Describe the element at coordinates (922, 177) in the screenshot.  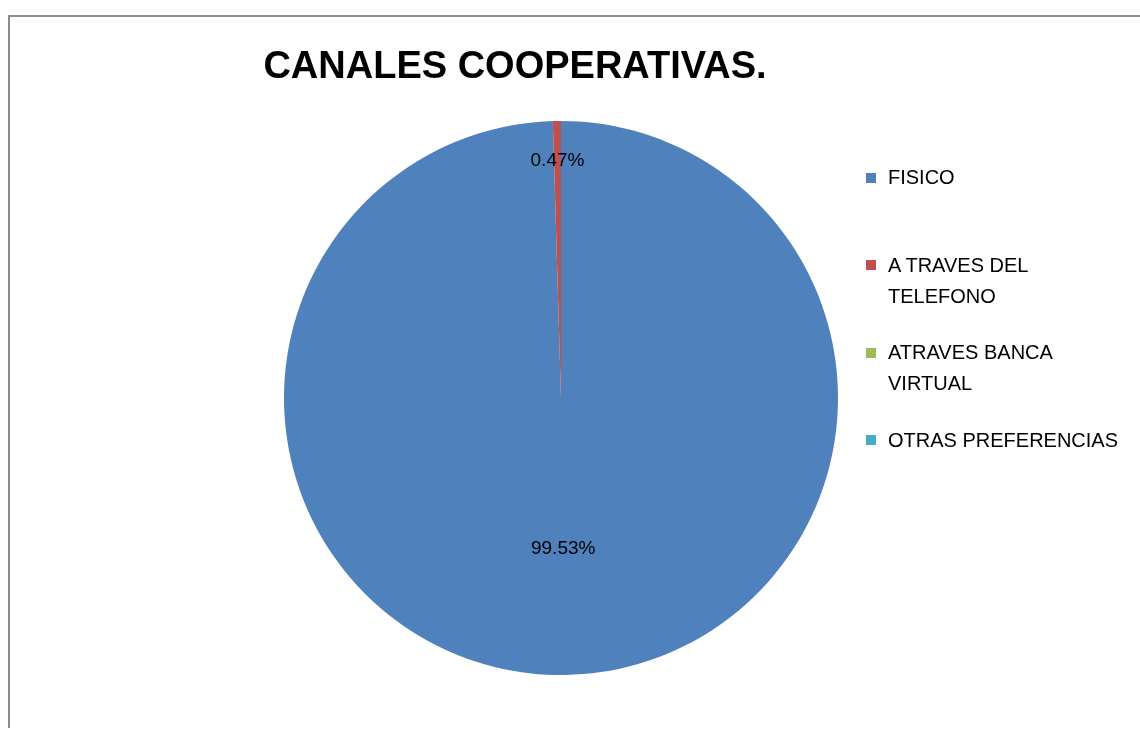
I see `legend-label: FISICO` at that location.